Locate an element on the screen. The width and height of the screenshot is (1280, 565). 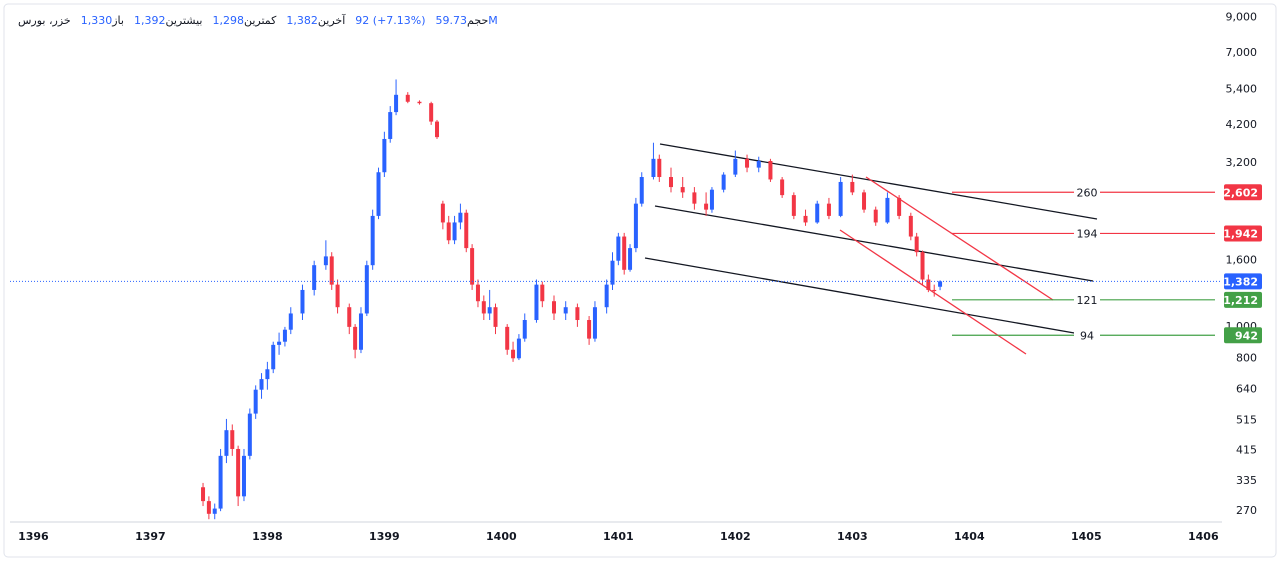
header-value: 92 (+7.13%) is located at coordinates (390, 20).